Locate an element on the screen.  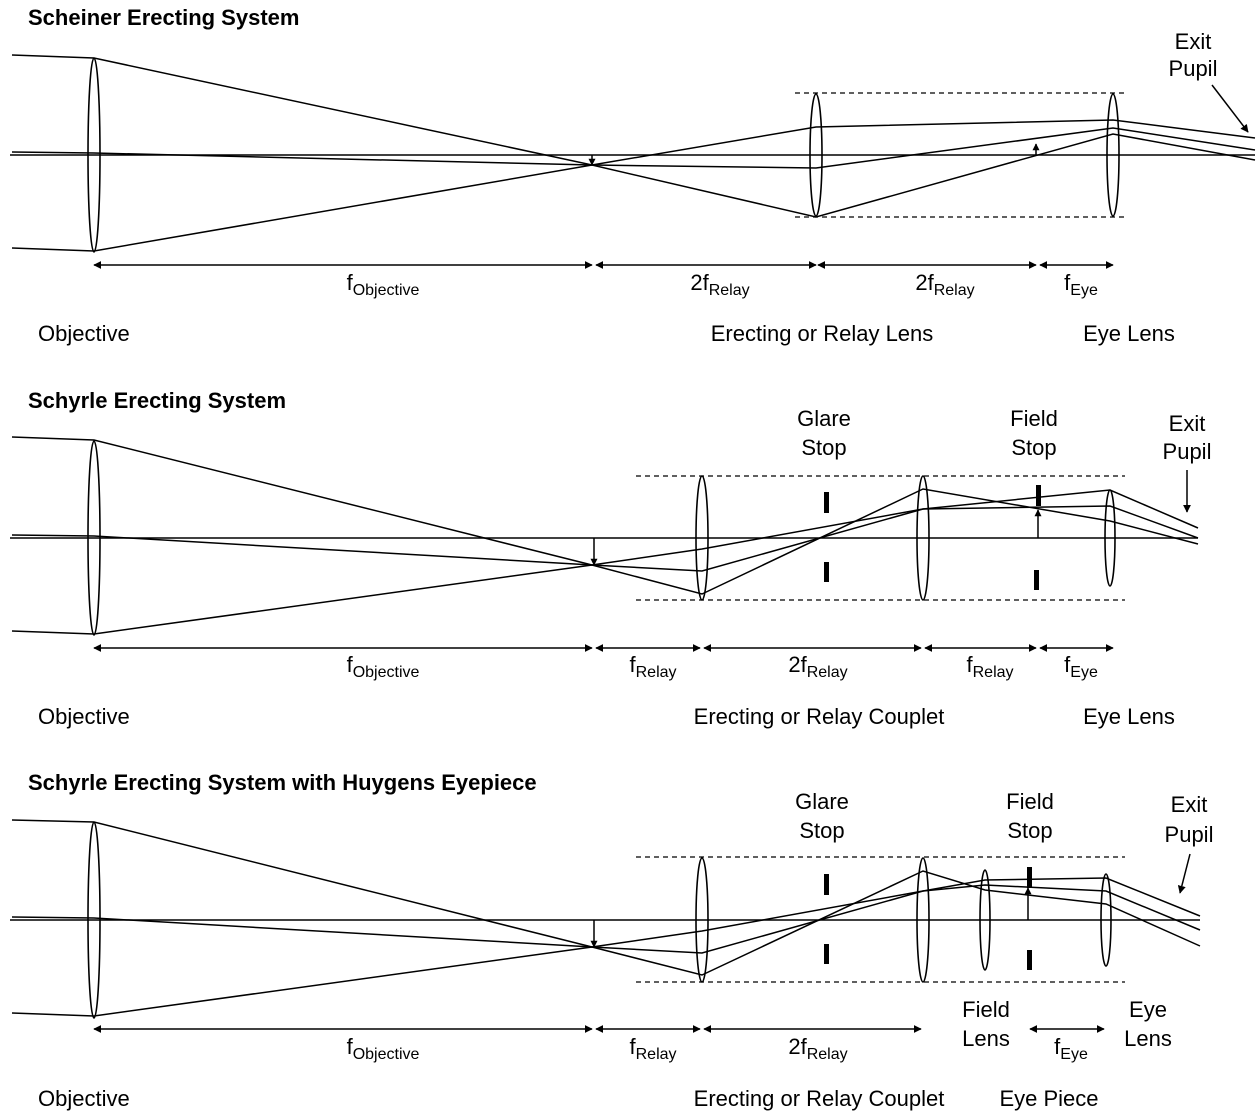
huygens-field-stop-top is located at coordinates (1029, 877).